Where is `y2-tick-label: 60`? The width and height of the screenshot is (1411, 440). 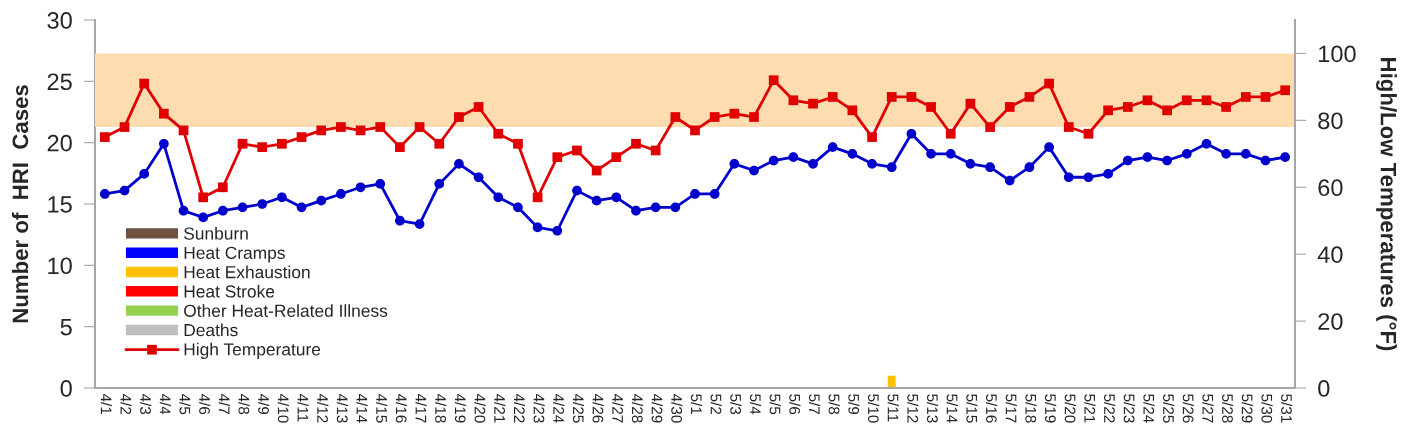
y2-tick-label: 60 is located at coordinates (1330, 188).